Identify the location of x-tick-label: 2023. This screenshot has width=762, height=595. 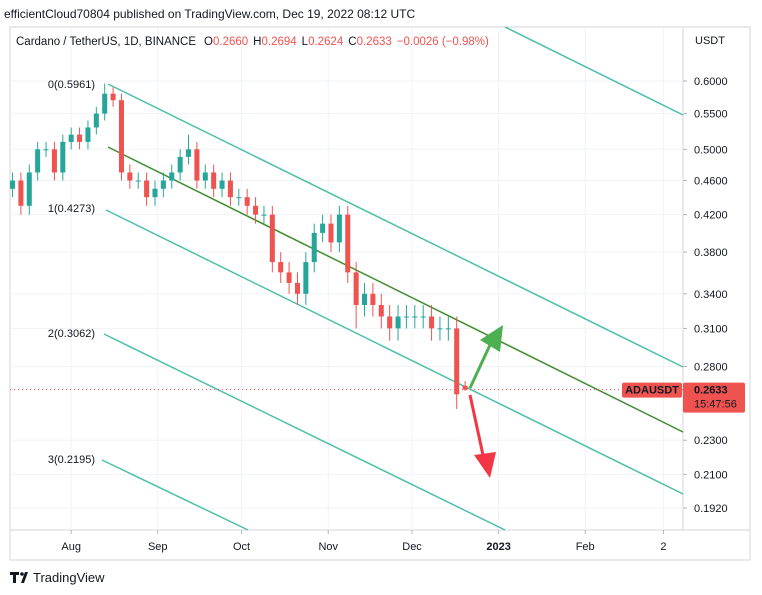
(498, 547).